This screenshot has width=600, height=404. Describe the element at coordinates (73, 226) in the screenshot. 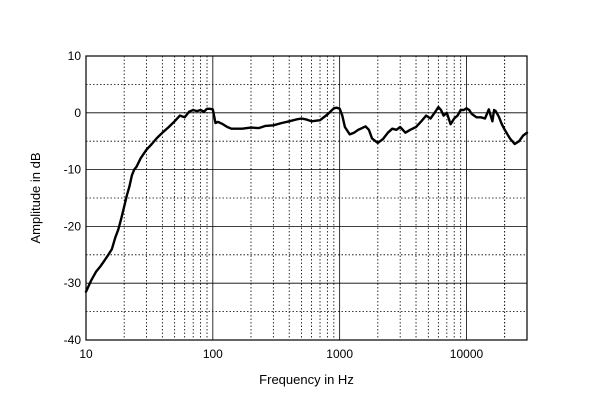

I see `y-tick-label: -20` at that location.